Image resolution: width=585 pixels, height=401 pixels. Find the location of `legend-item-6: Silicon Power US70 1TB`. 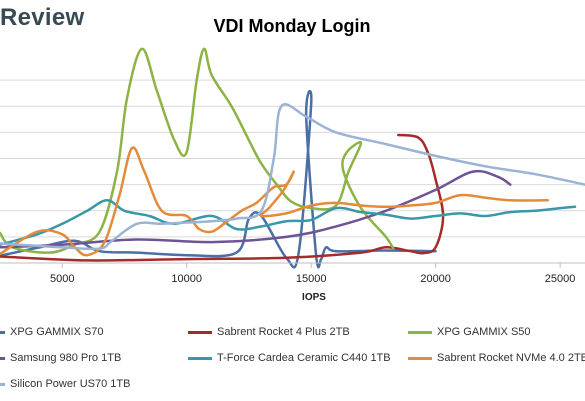

legend-item-6: Silicon Power US70 1TB is located at coordinates (65, 384).